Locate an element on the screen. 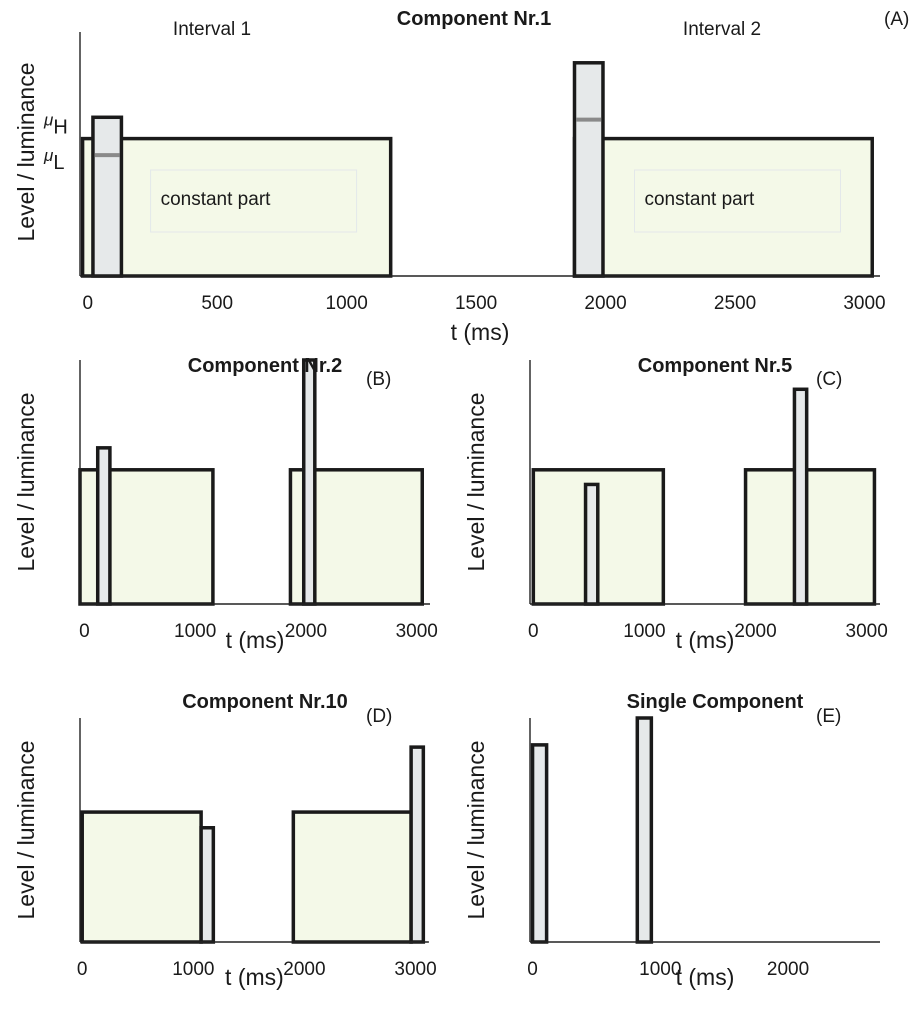  chart-d-x-label: t (ms) is located at coordinates (254, 977).